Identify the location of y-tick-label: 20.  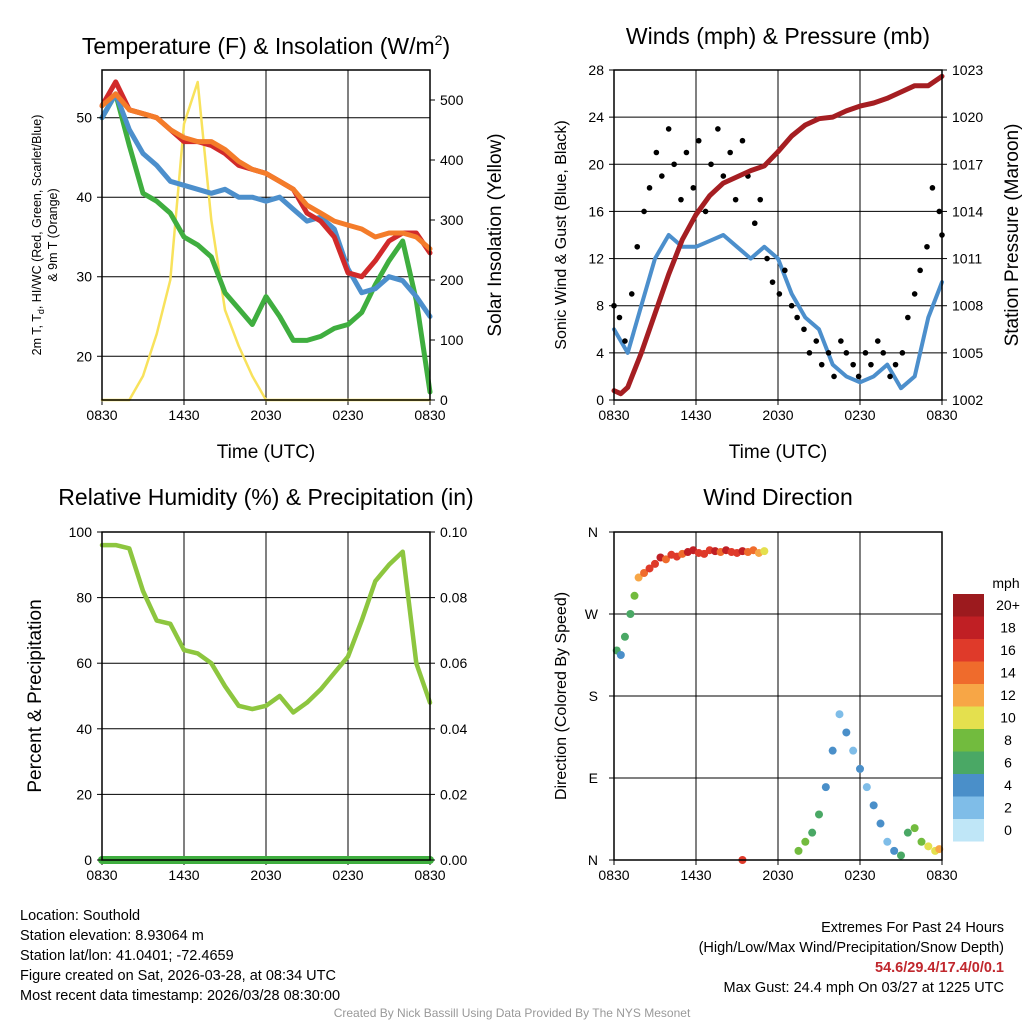
(84, 356).